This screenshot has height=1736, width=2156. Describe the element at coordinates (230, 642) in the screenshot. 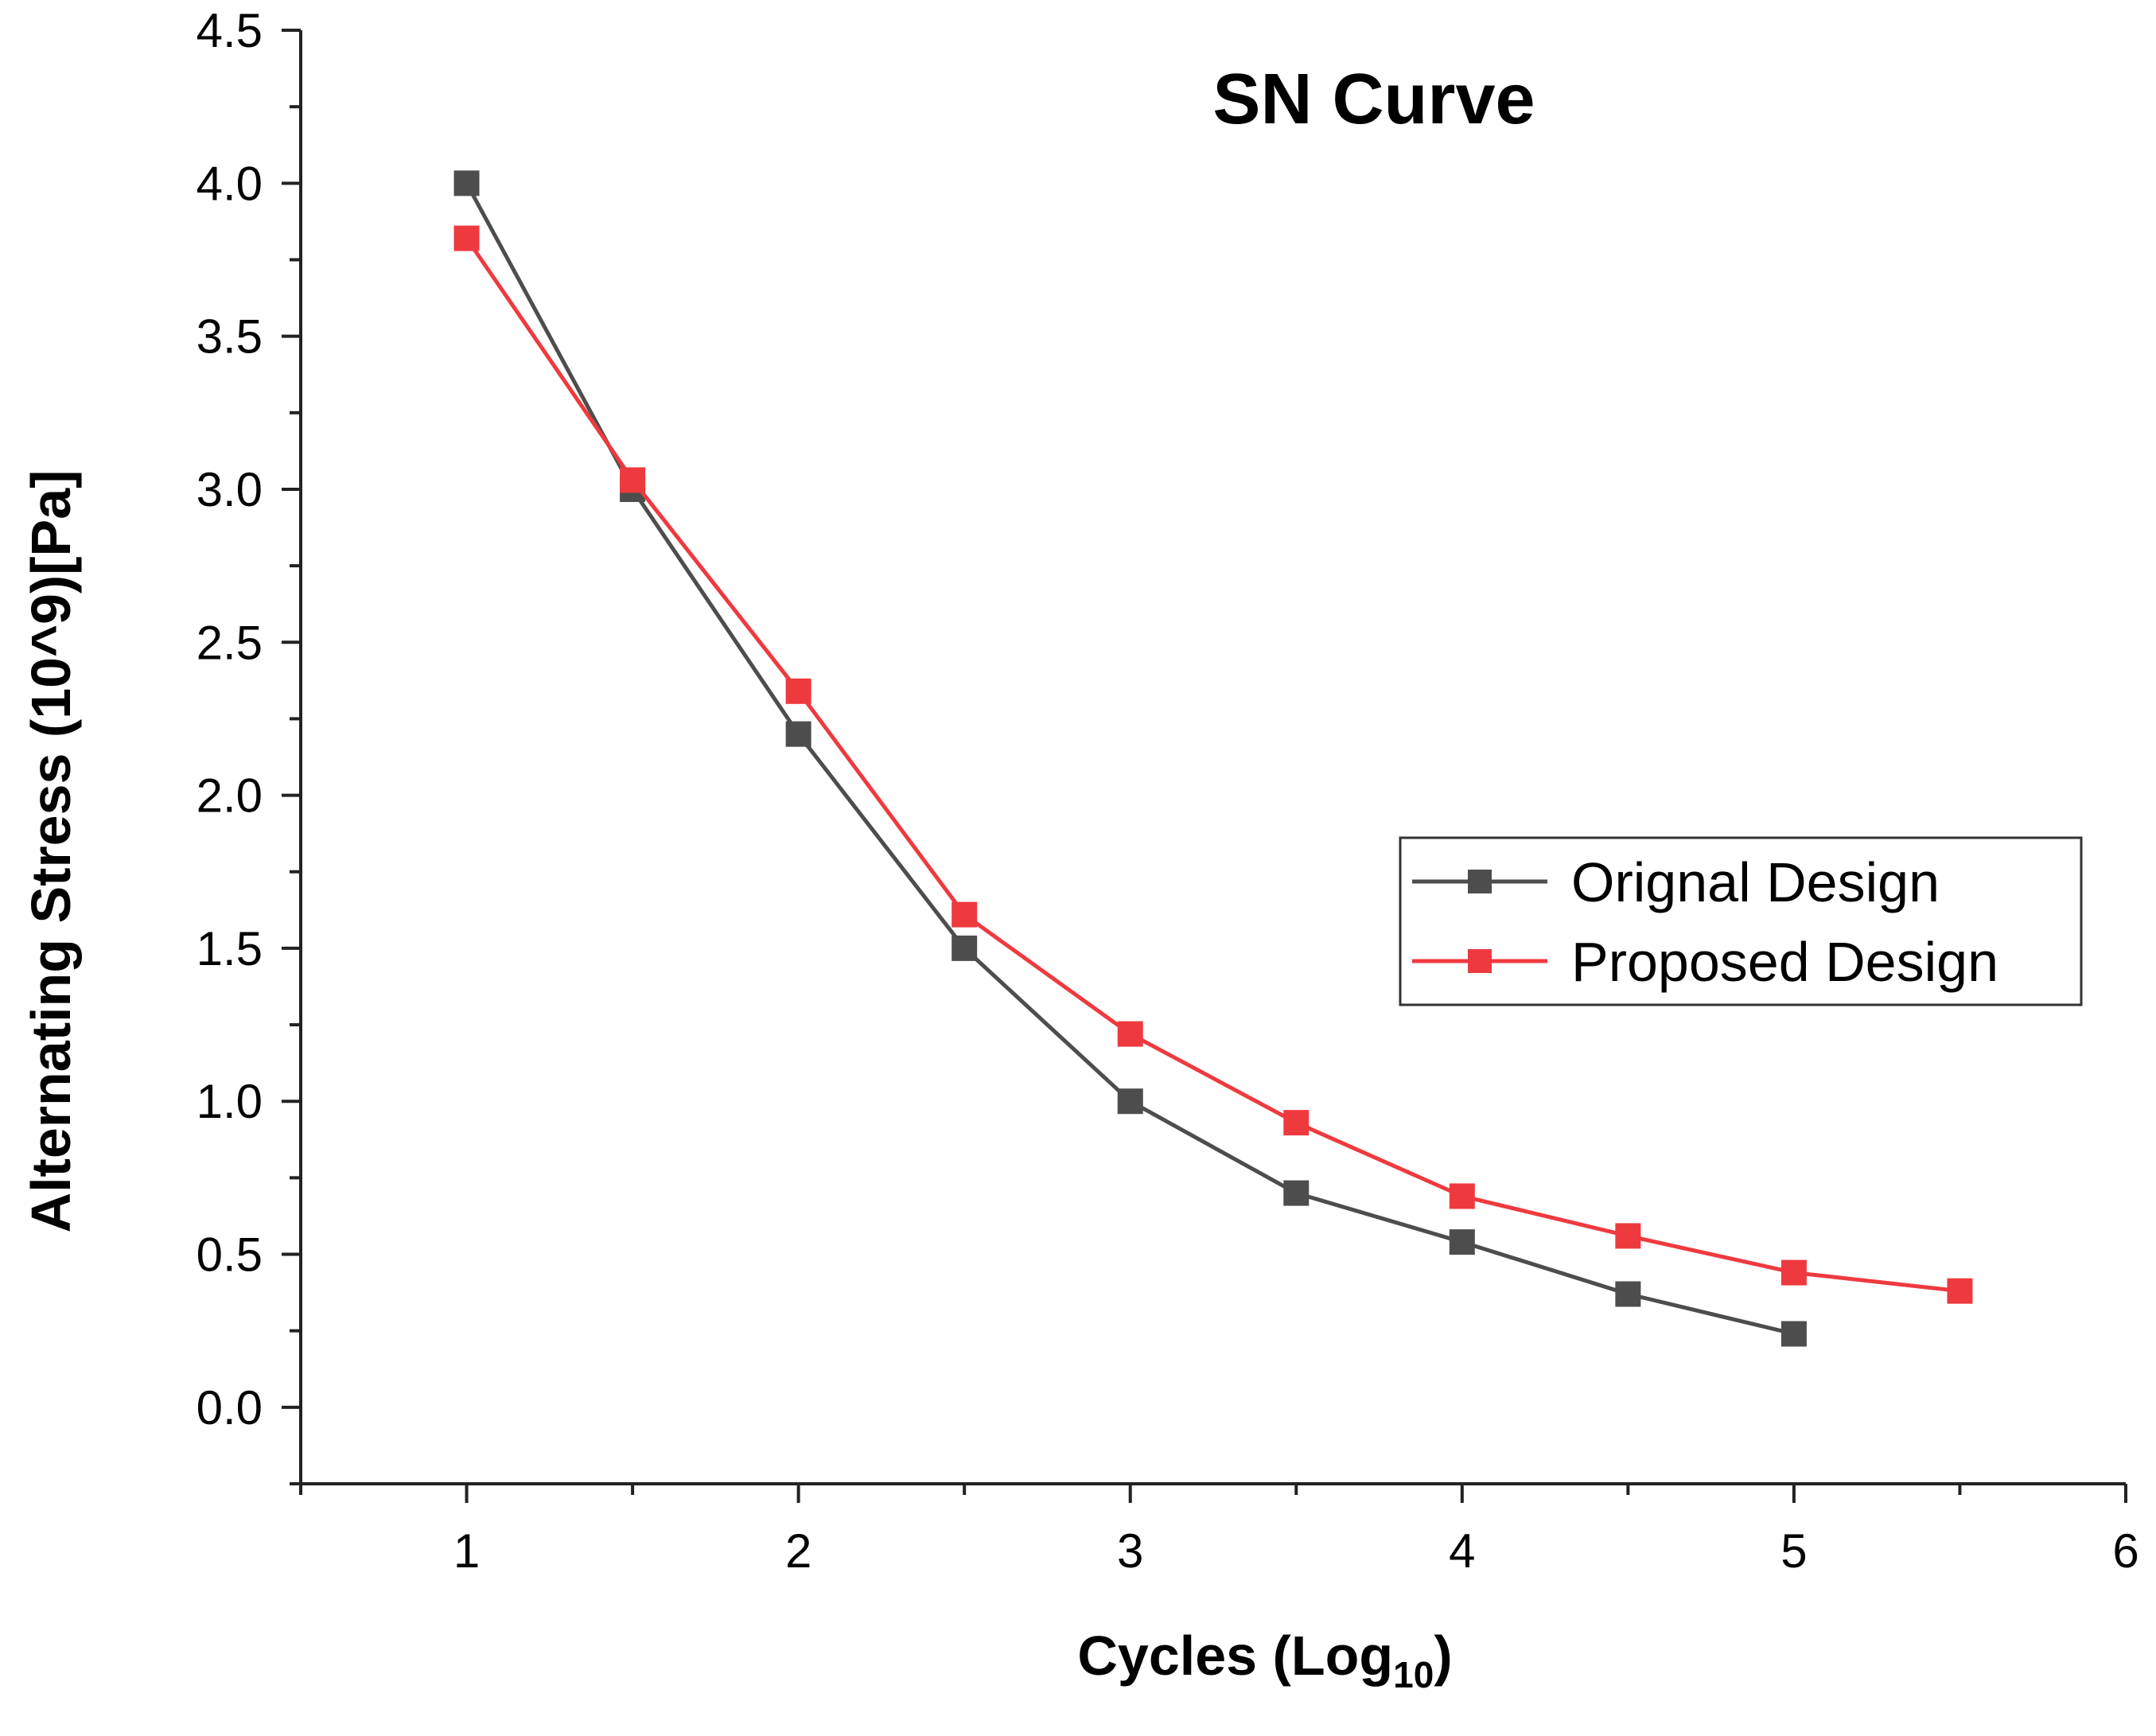

I see `y-tick-label: 2.5` at that location.